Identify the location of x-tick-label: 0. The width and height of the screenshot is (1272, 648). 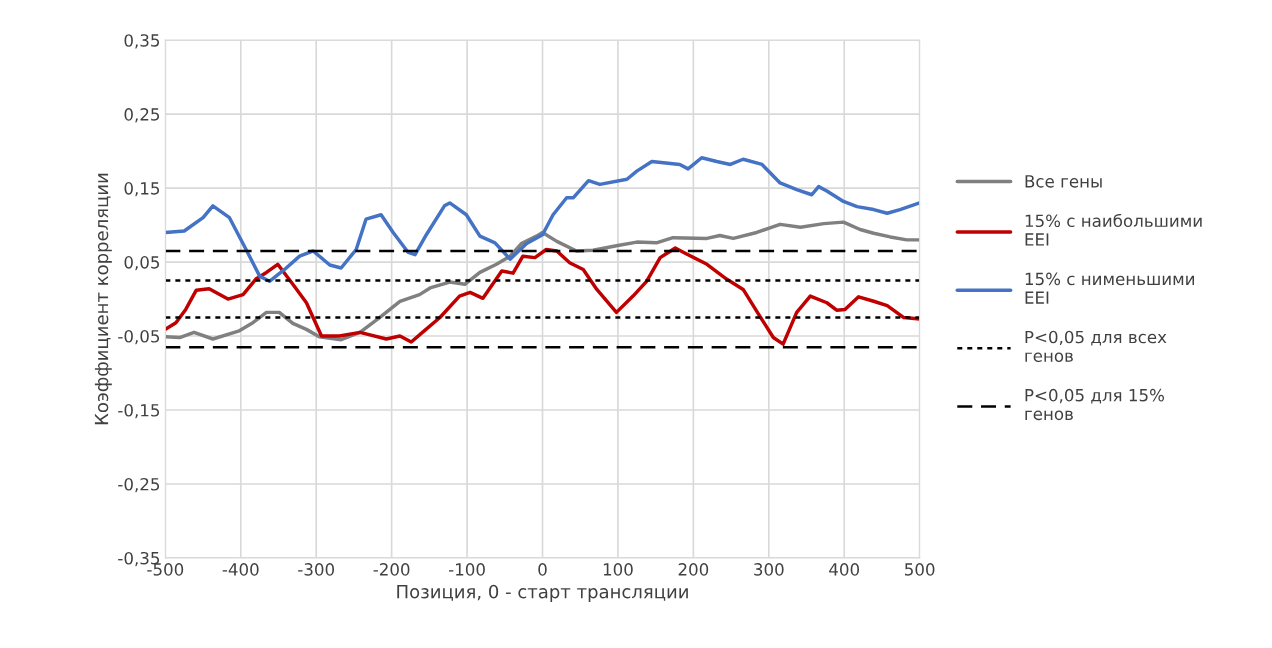
(542, 569).